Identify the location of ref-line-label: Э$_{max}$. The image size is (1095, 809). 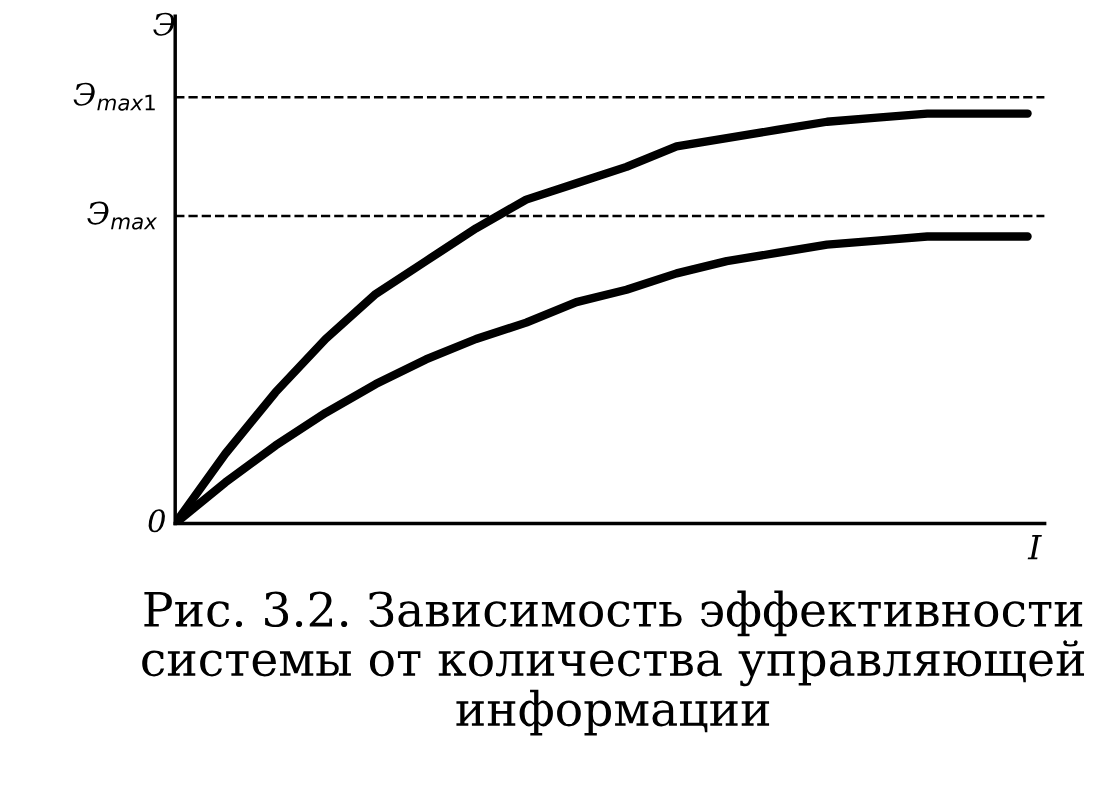
(122, 215).